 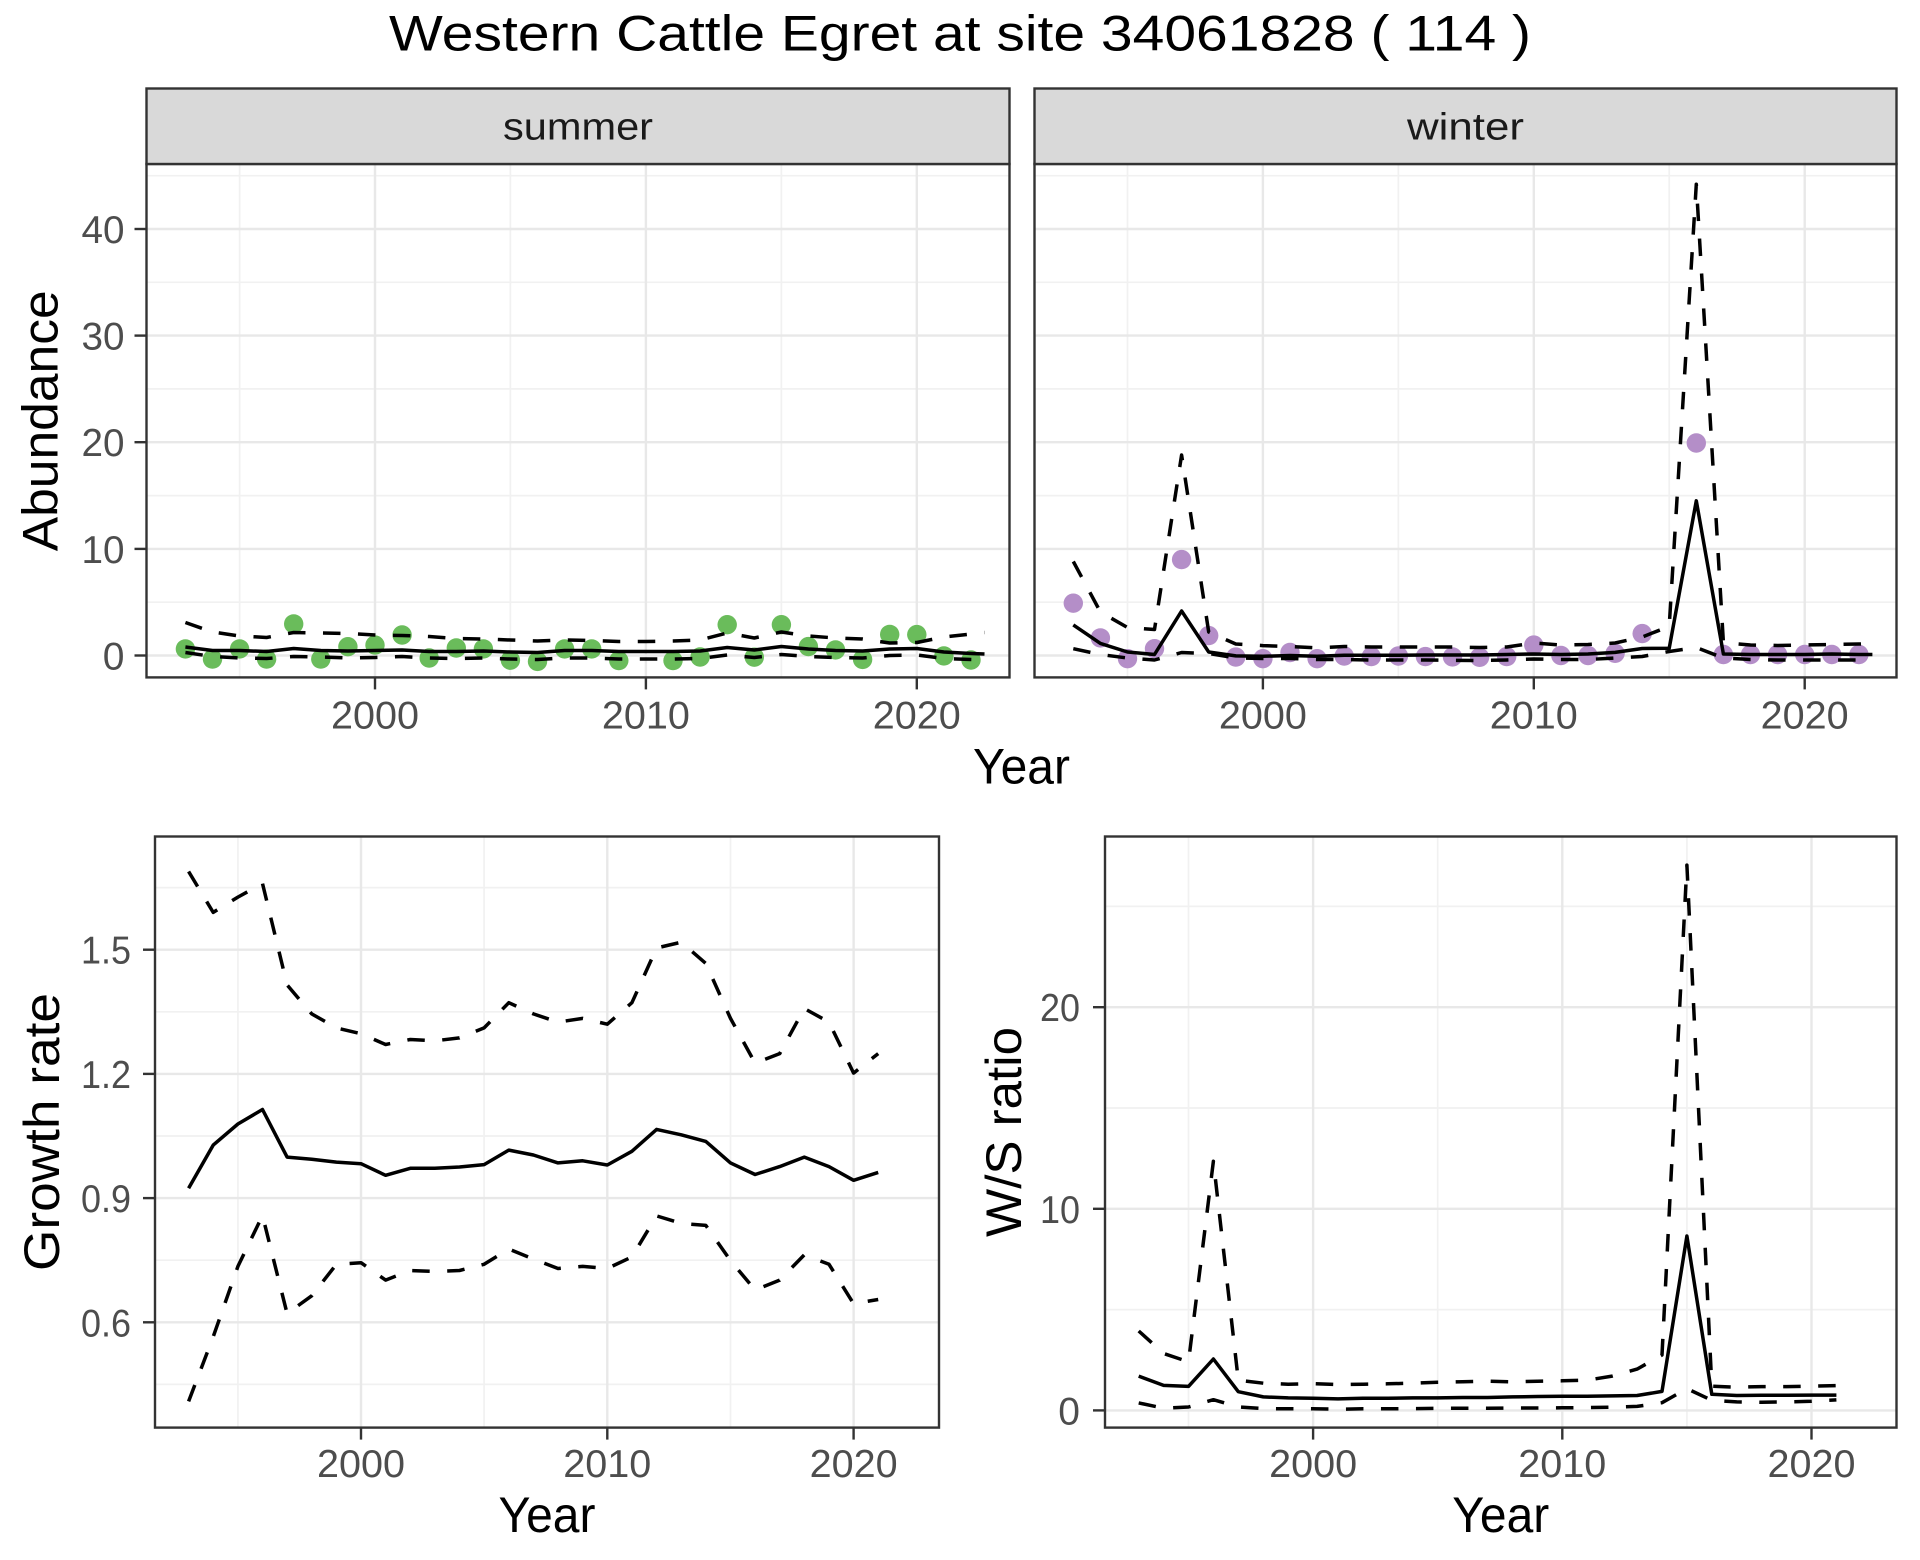 I want to click on svg-text: Growth rate, so click(x=42, y=1132).